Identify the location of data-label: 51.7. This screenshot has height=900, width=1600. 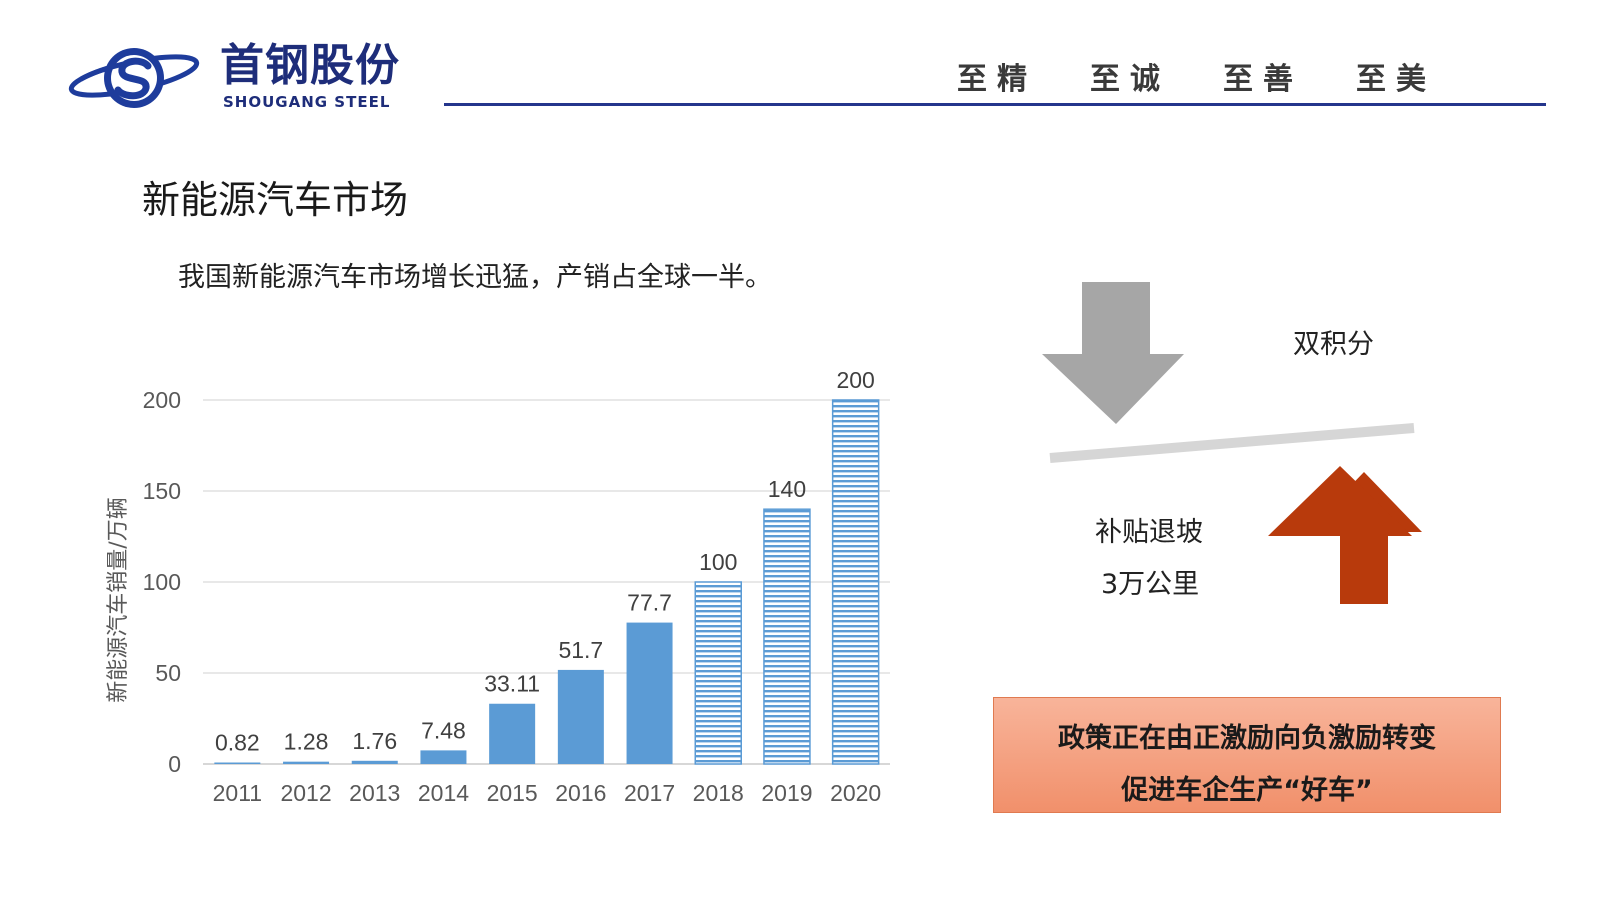
(580, 650).